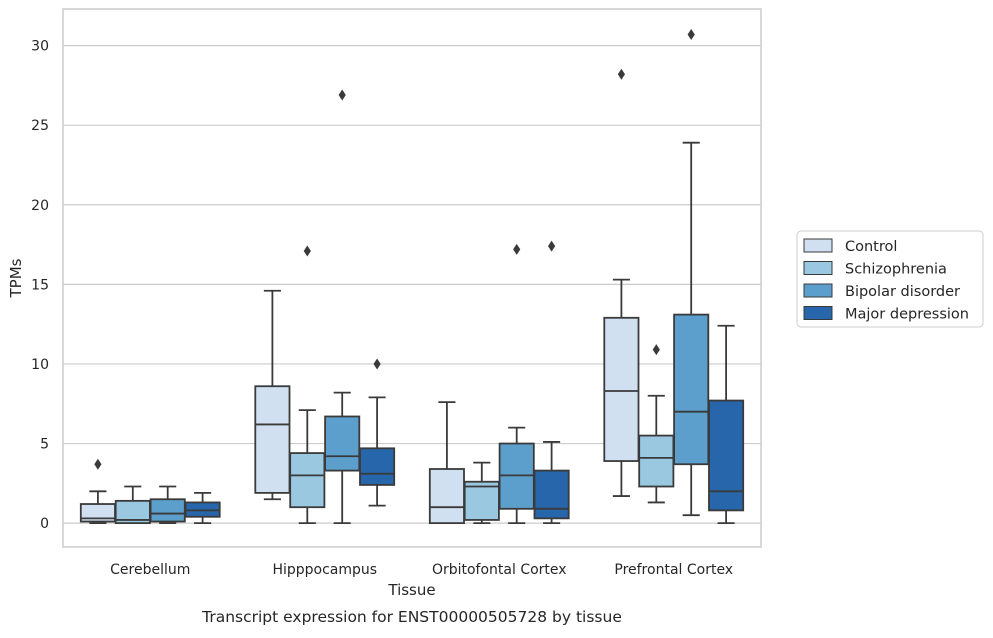 The height and width of the screenshot is (638, 993). I want to click on y-tick-label: 15, so click(40, 285).